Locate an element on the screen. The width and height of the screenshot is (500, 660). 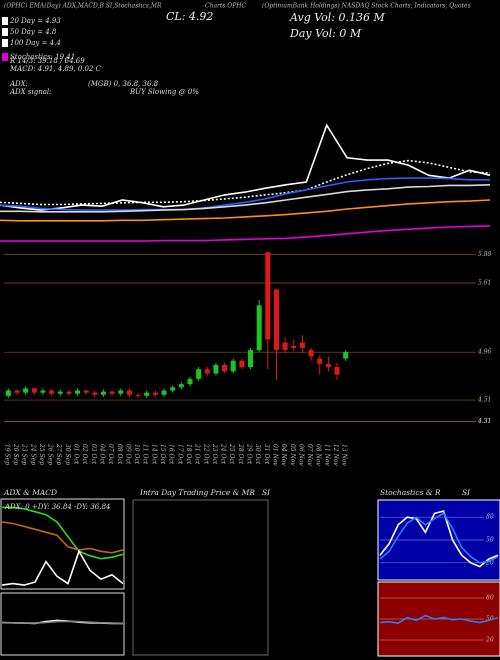
y-tick-label: 5.61 is located at coordinates (484, 282).